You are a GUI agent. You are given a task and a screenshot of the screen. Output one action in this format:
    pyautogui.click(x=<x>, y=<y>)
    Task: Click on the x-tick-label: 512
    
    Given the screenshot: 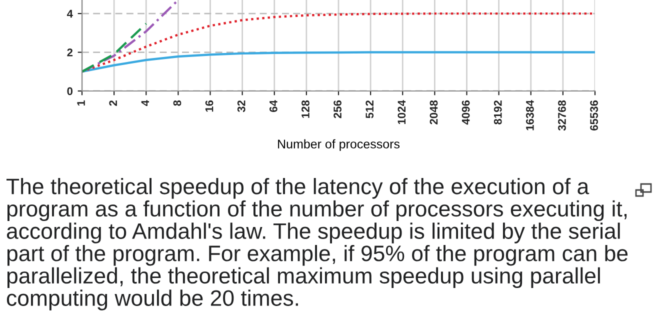 What is the action you would take?
    pyautogui.click(x=370, y=109)
    